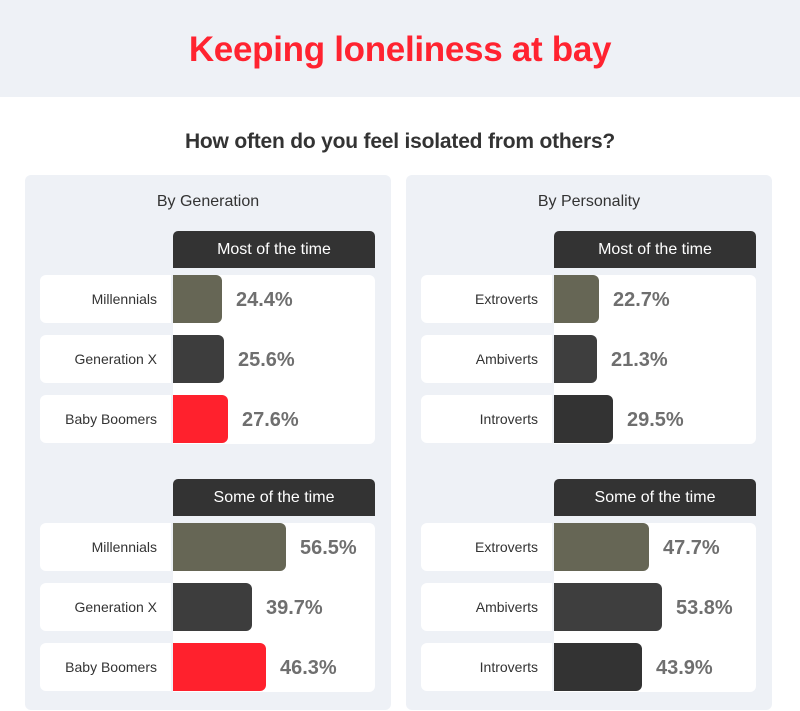  What do you see at coordinates (684, 668) in the screenshot?
I see `bar-value: 43.9%` at bounding box center [684, 668].